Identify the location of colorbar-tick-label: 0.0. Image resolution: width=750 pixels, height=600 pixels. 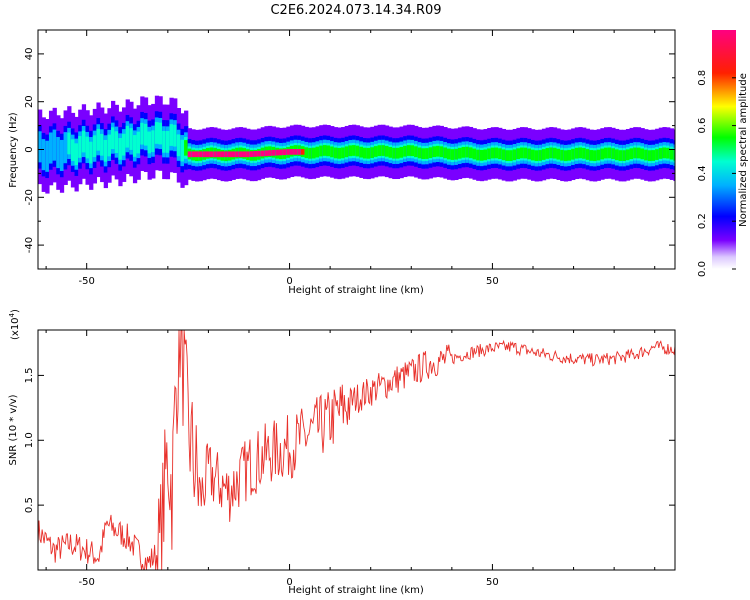
(702, 269).